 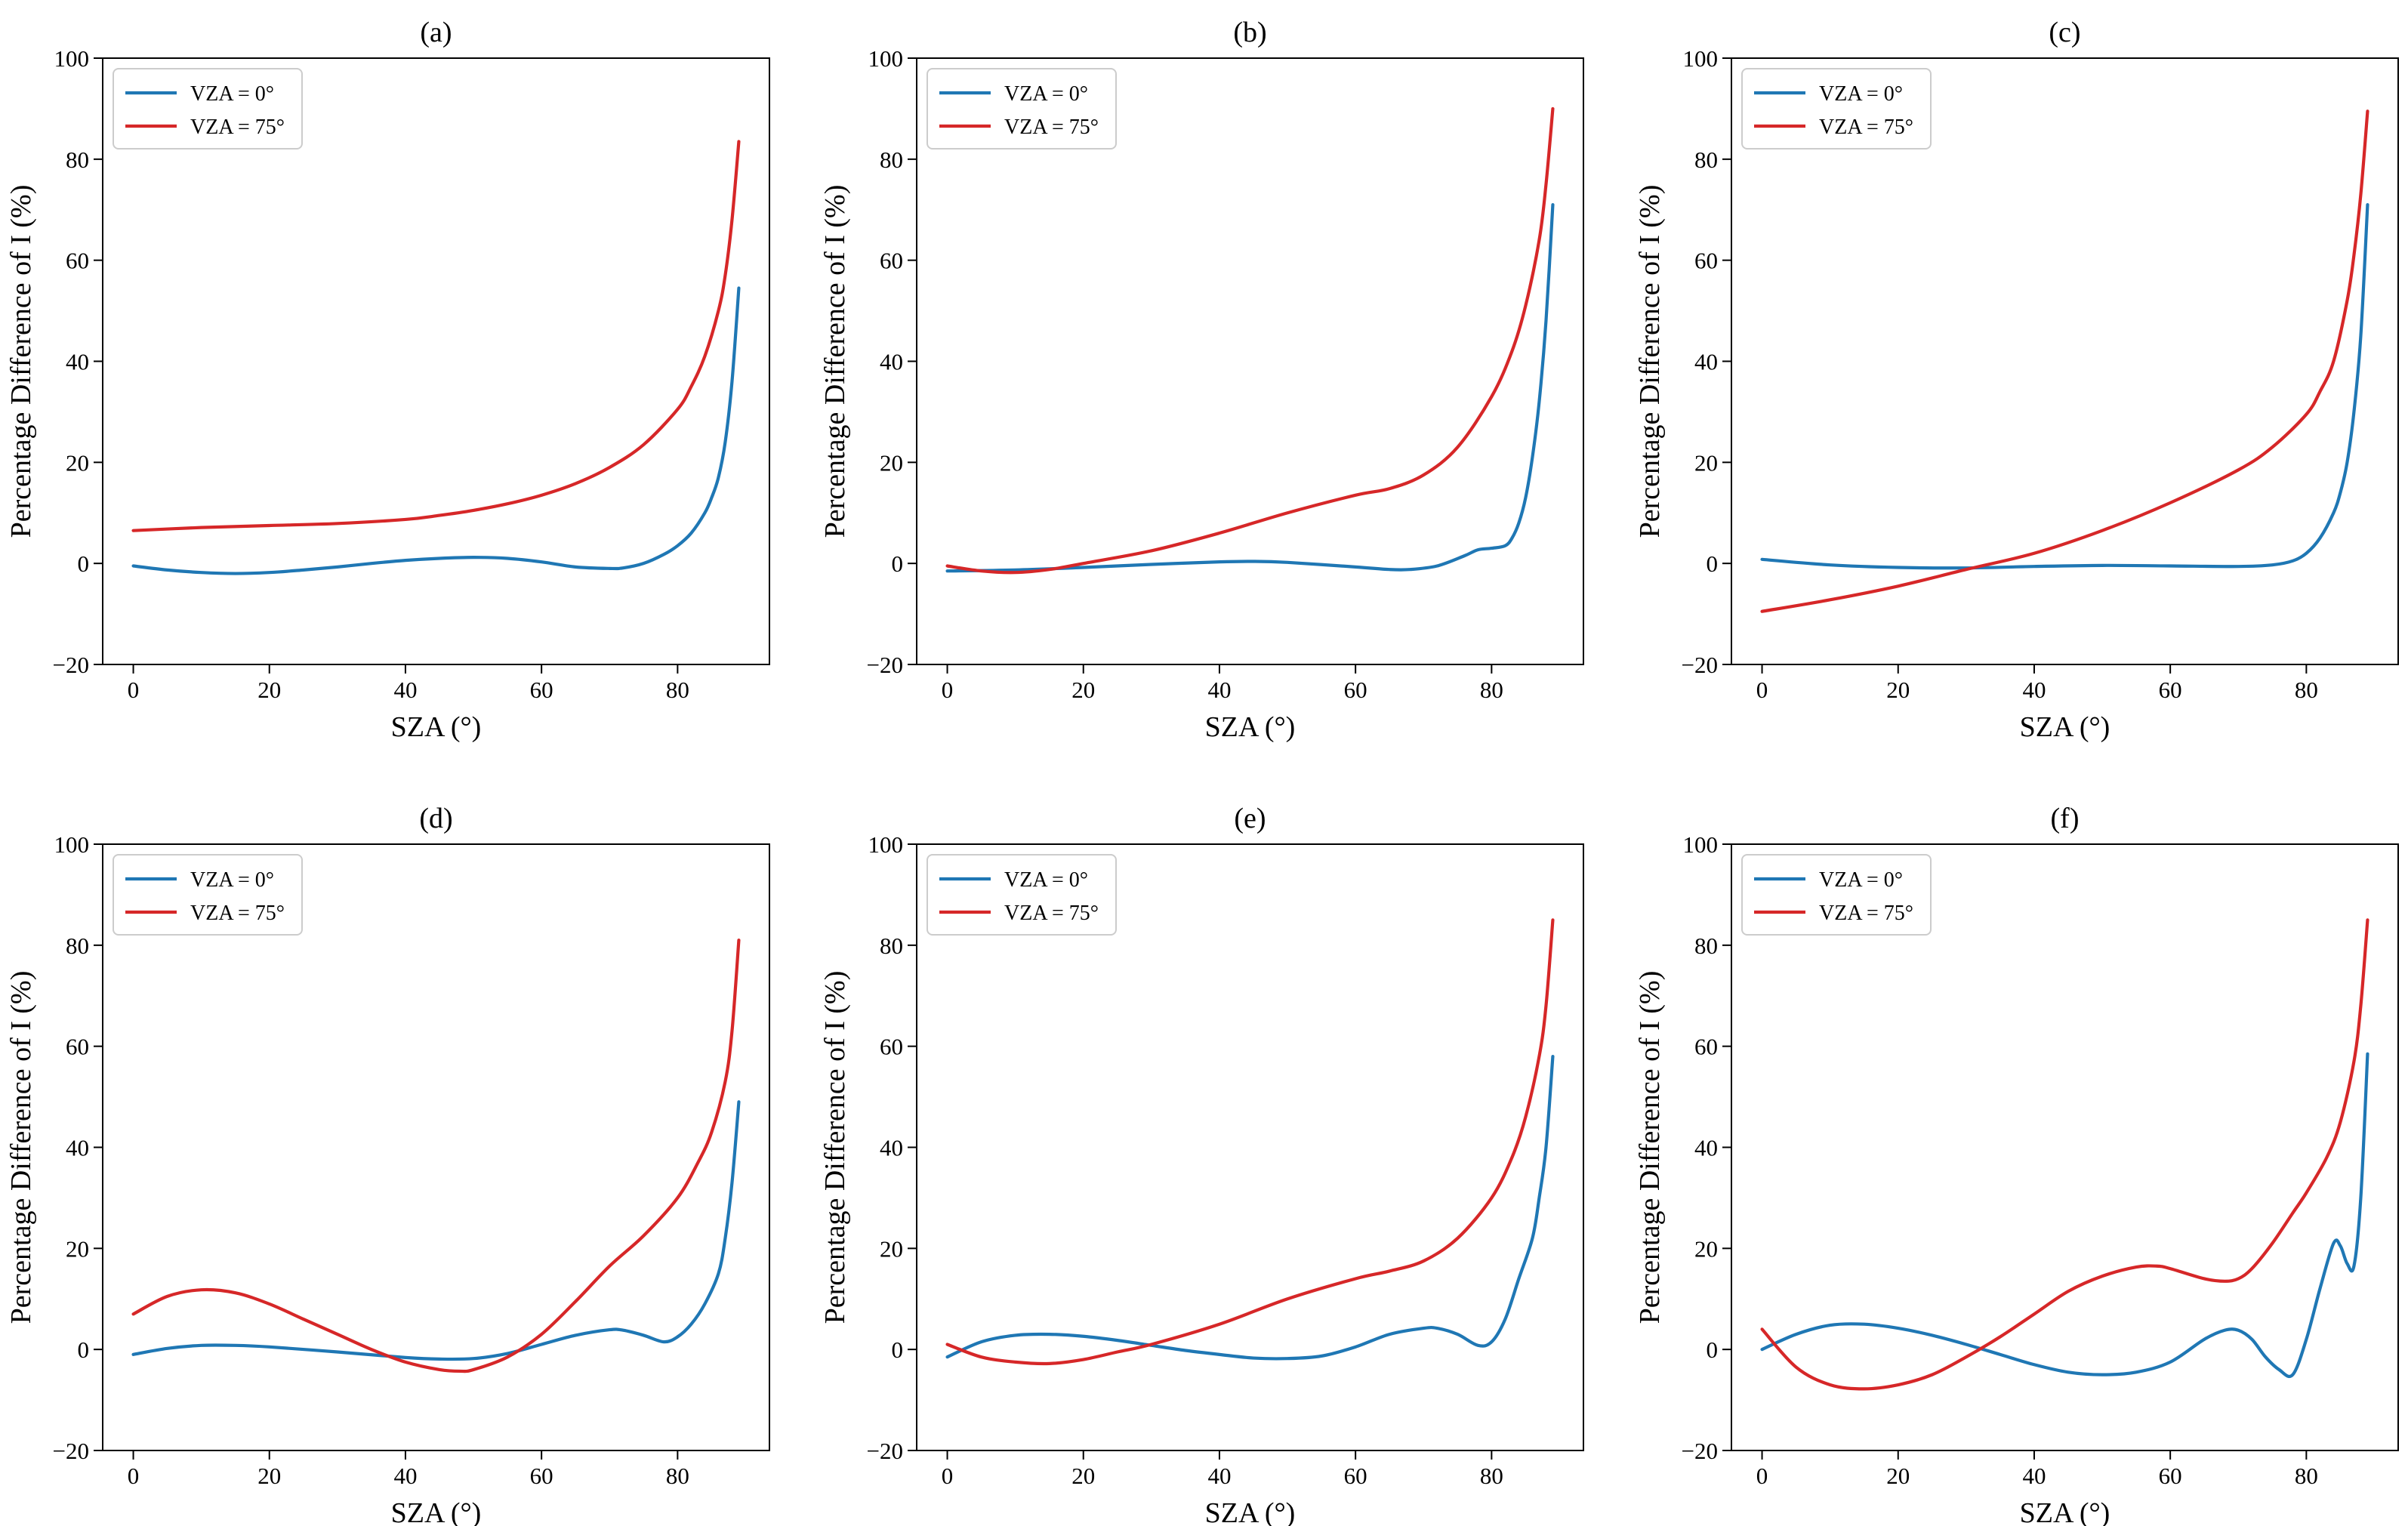 I want to click on panel-title: (b), so click(x=1249, y=32).